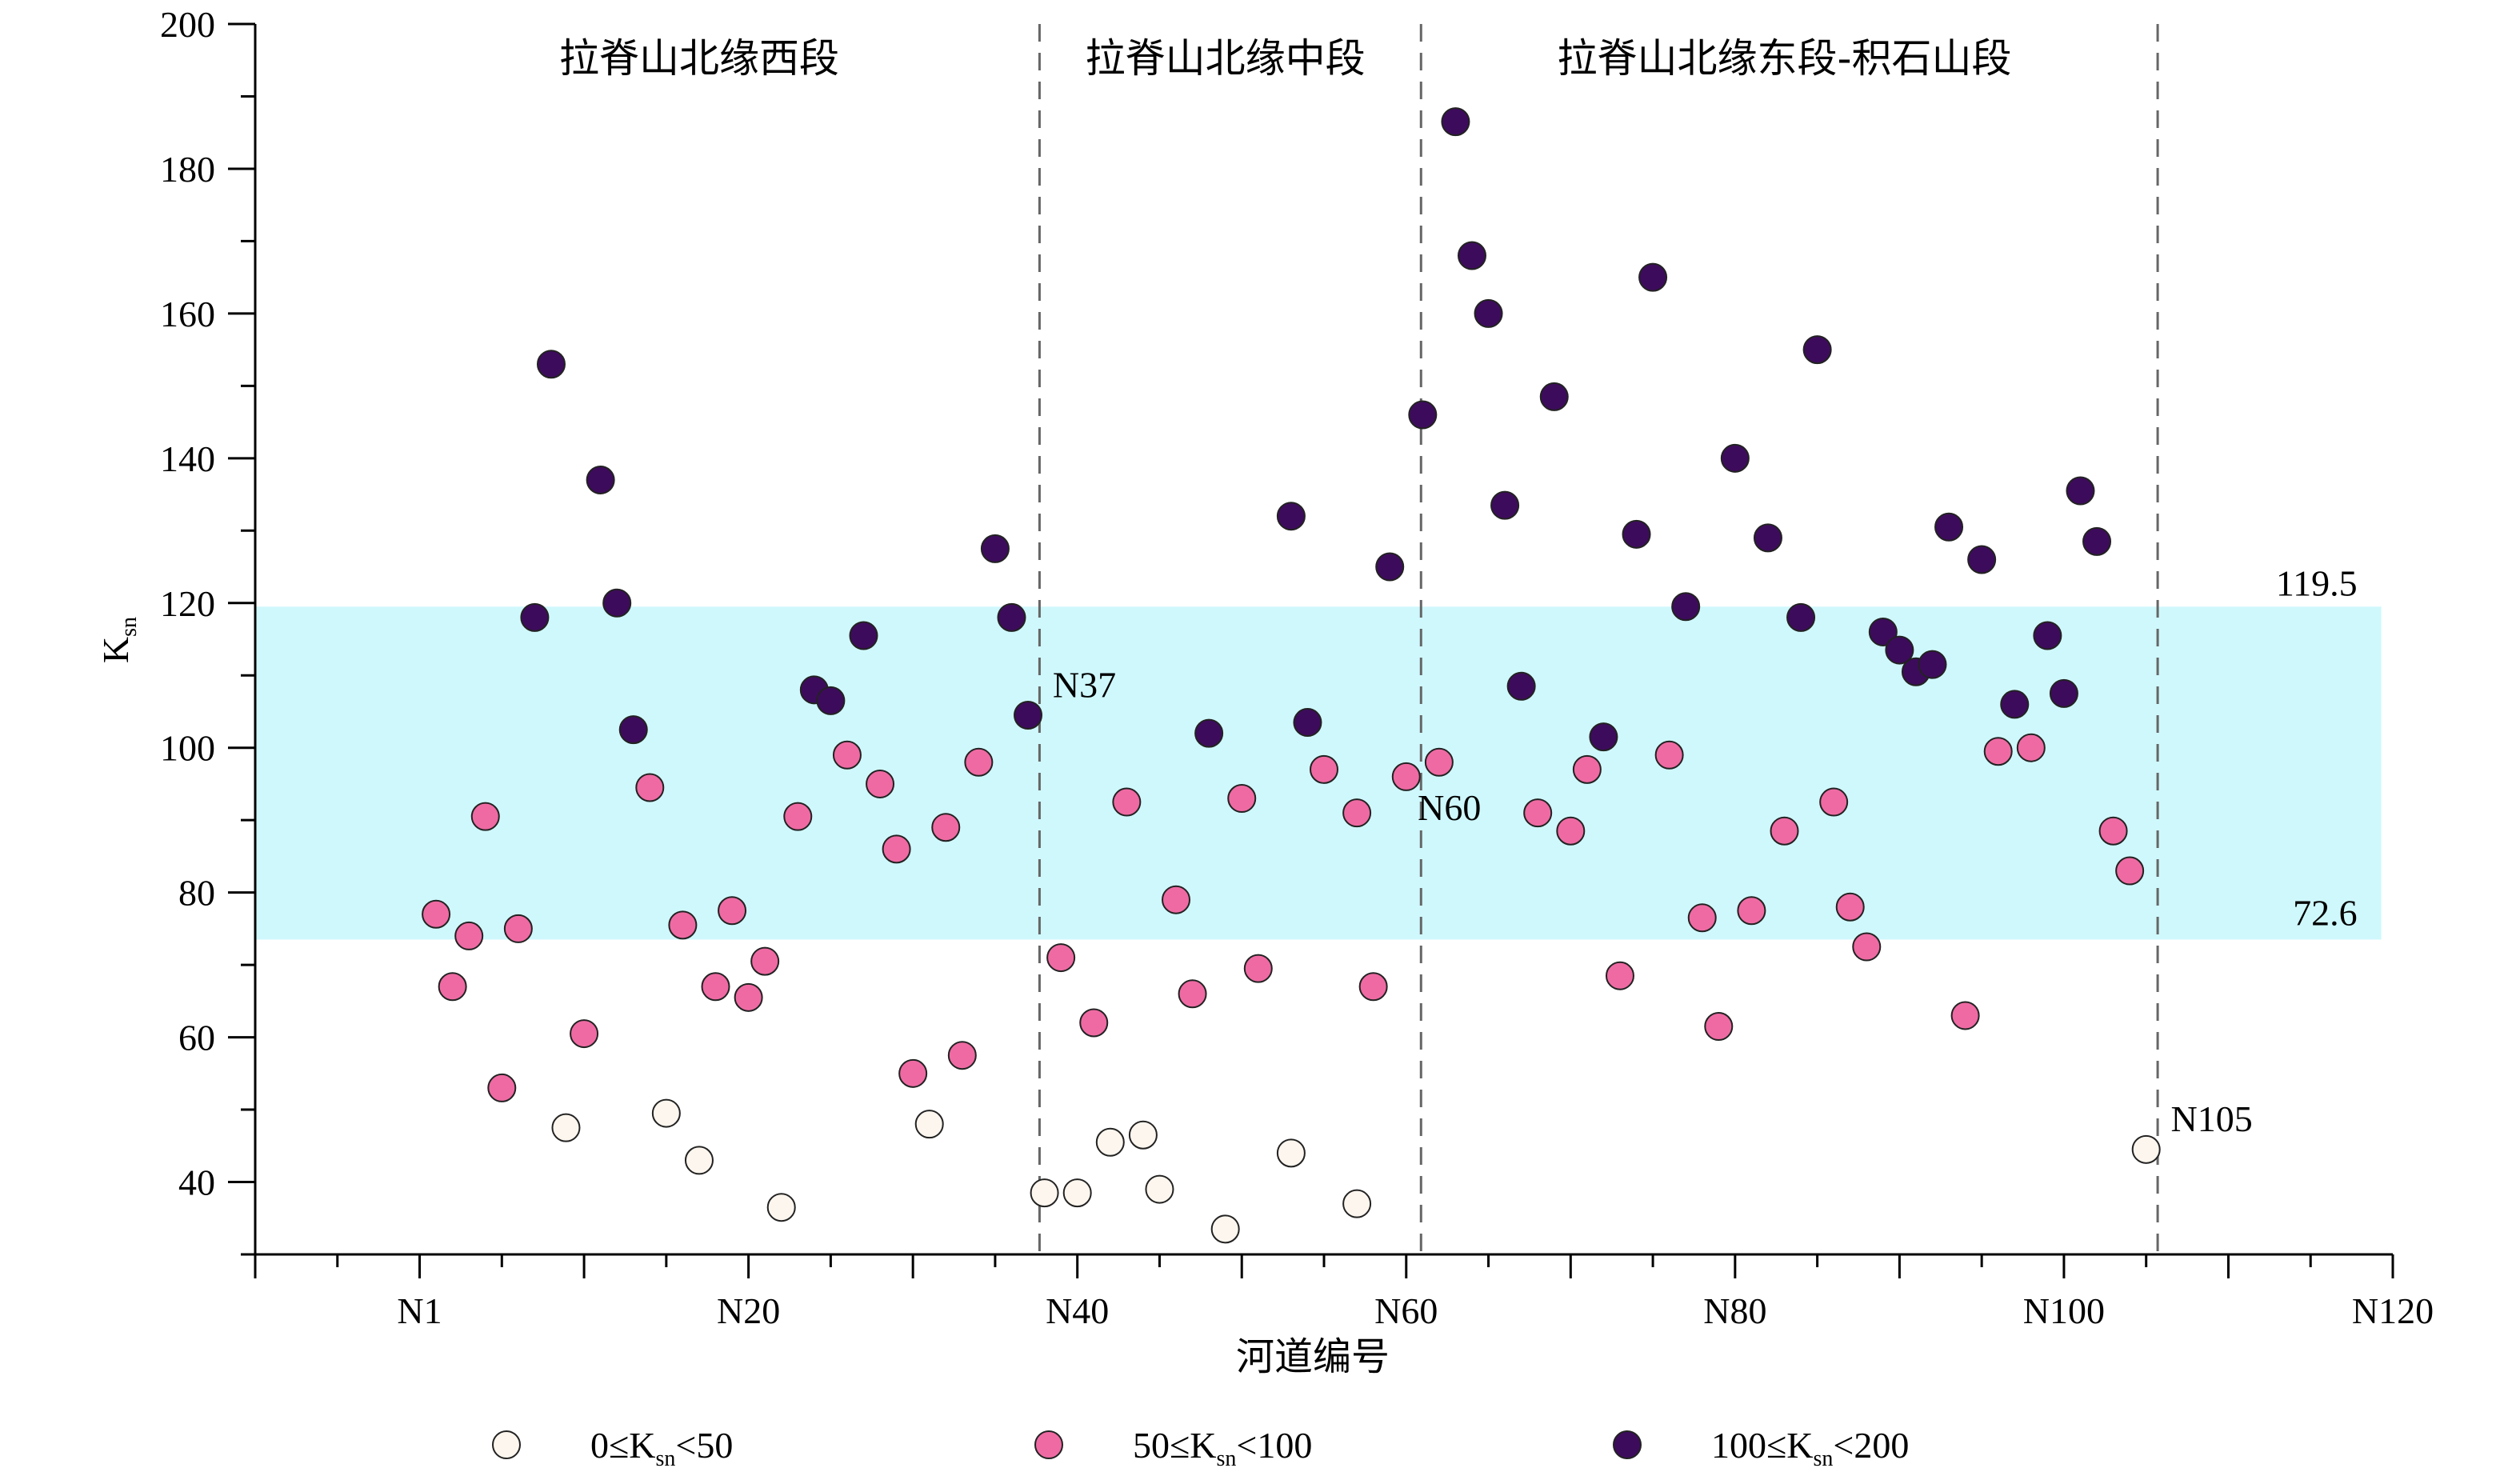  Describe the element at coordinates (704, 1445) in the screenshot. I see `legend-label-tail: <50` at that location.